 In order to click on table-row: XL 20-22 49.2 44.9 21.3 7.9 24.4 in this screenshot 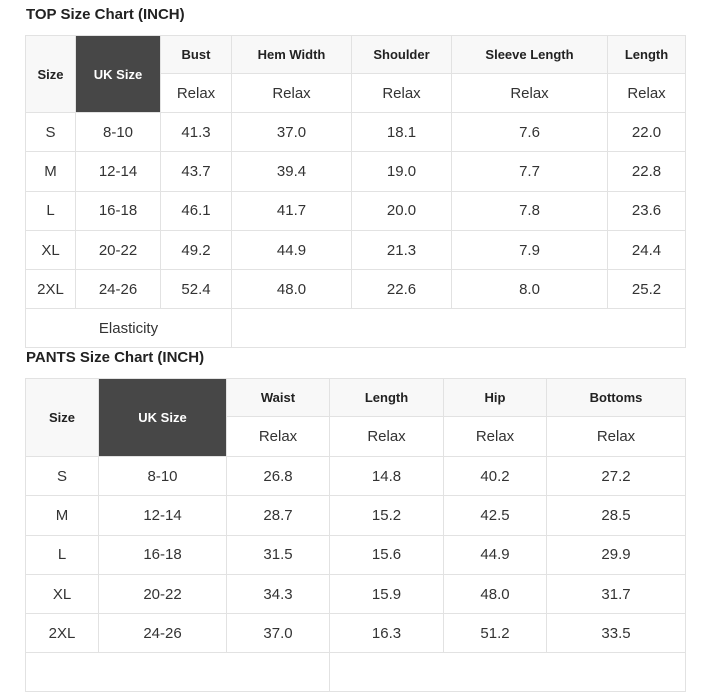, I will do `click(355, 250)`.